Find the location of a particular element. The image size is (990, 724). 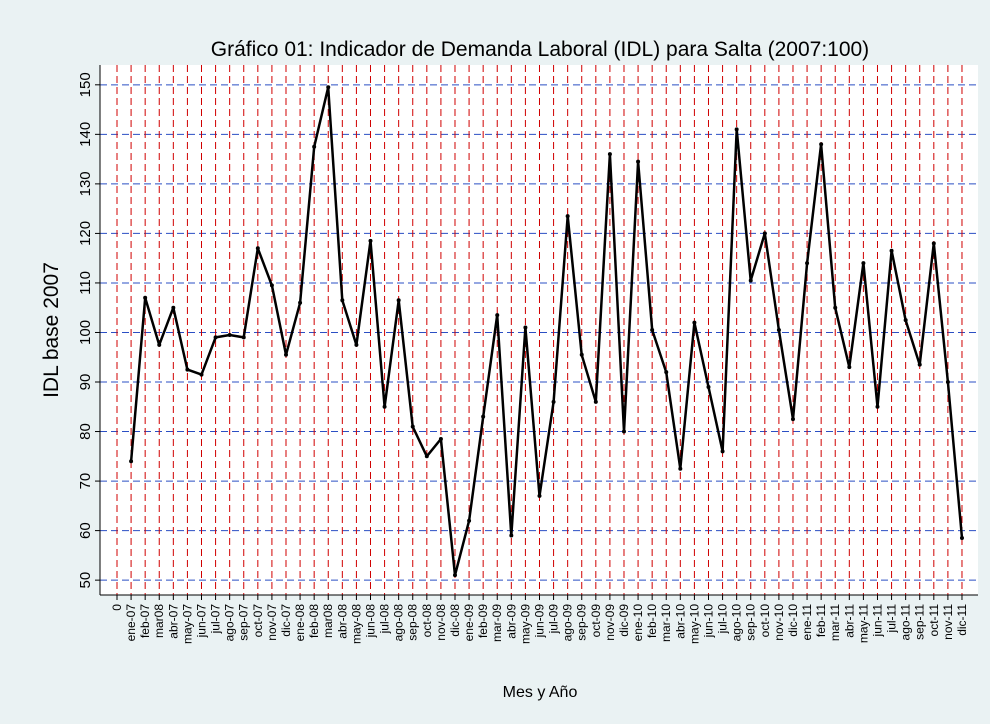

y-tick-label: 90 is located at coordinates (85, 382).